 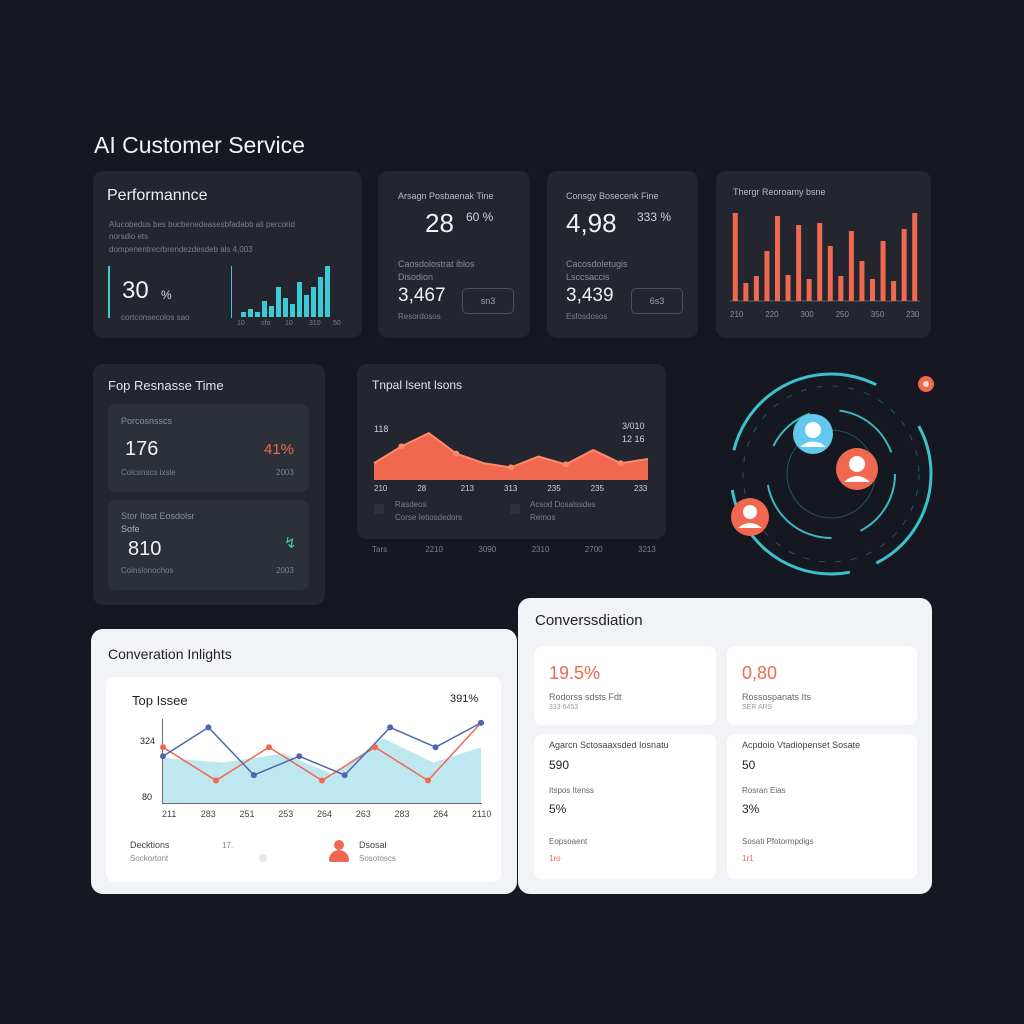 I want to click on insights-line-chart, so click(x=322, y=761).